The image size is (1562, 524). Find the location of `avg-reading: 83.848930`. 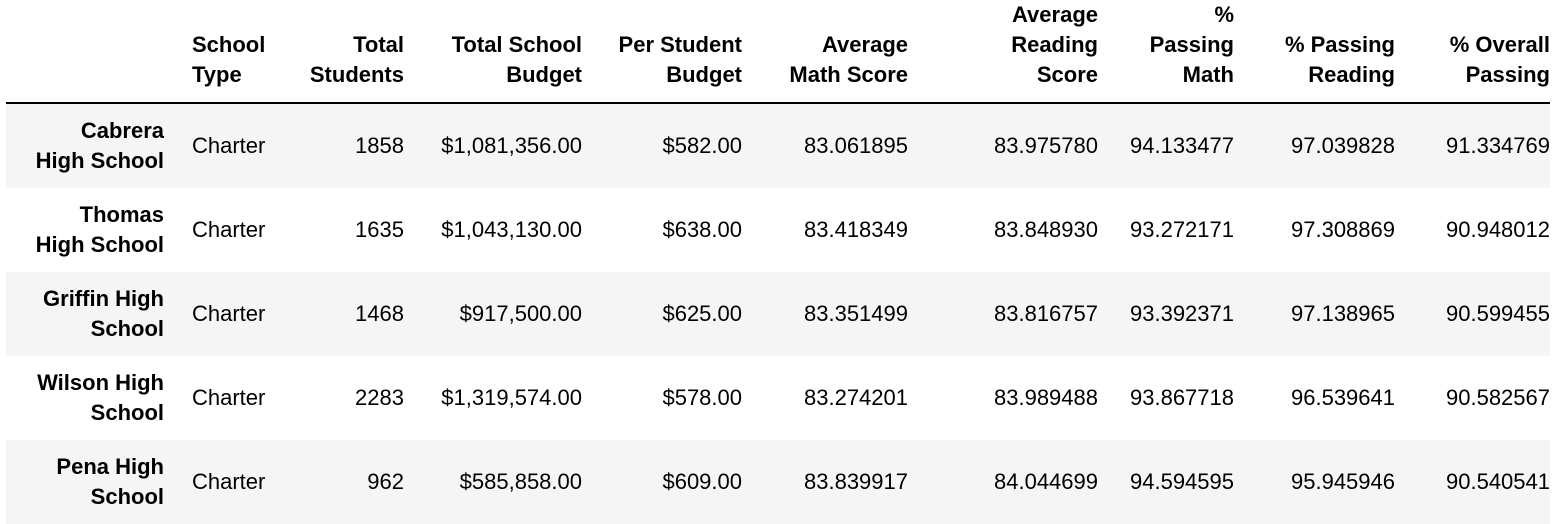

avg-reading: 83.848930 is located at coordinates (1046, 229).